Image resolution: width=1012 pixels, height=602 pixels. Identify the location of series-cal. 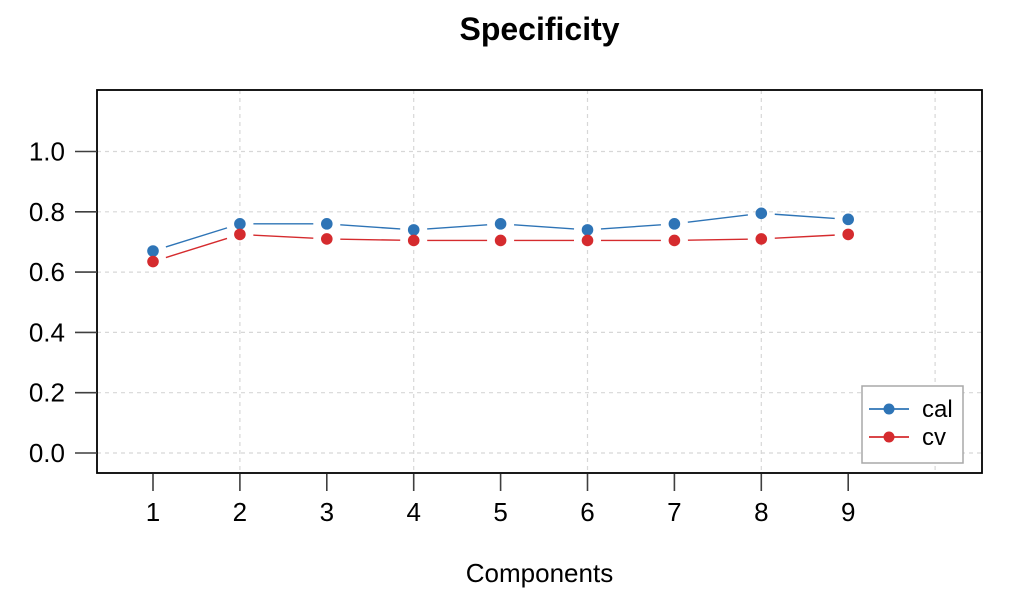
(500, 232).